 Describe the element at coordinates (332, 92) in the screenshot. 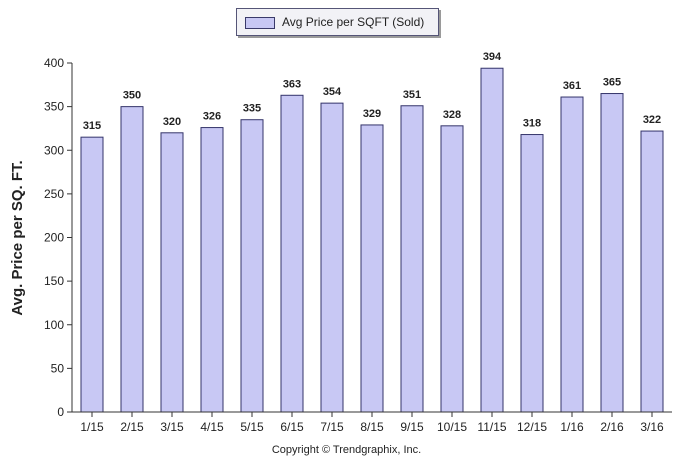

I see `bar-value-label: 354` at that location.